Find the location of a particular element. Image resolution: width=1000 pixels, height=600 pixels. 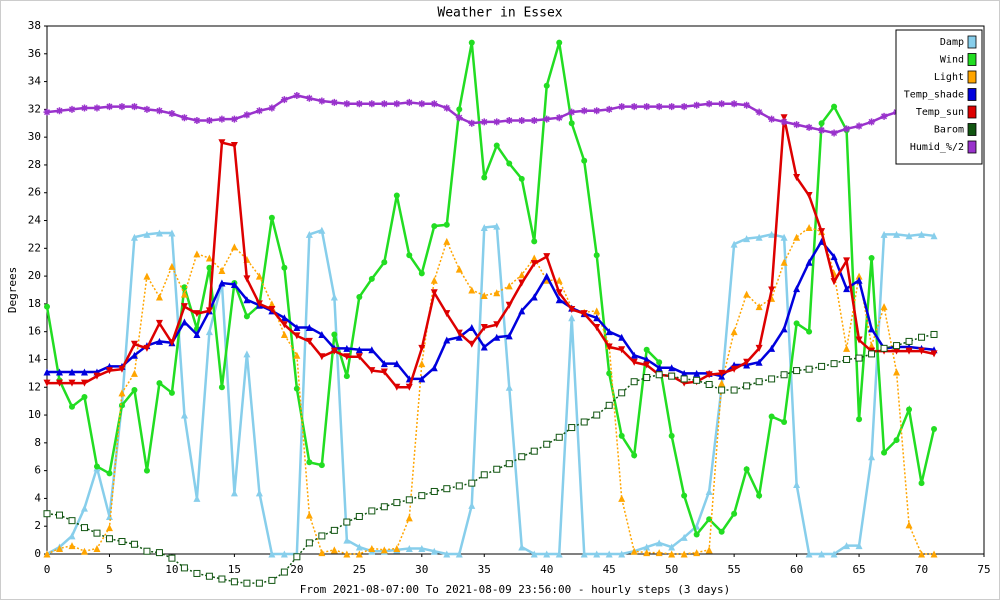

legend-swatch is located at coordinates (972, 77).